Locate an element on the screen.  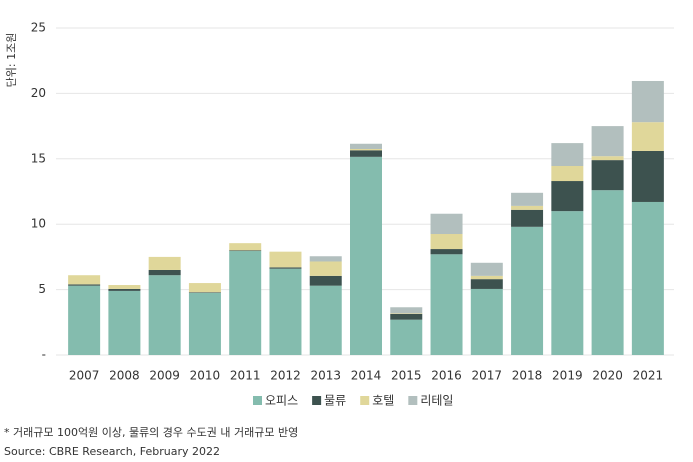
y-tick-label: 10 is located at coordinates (38, 224).